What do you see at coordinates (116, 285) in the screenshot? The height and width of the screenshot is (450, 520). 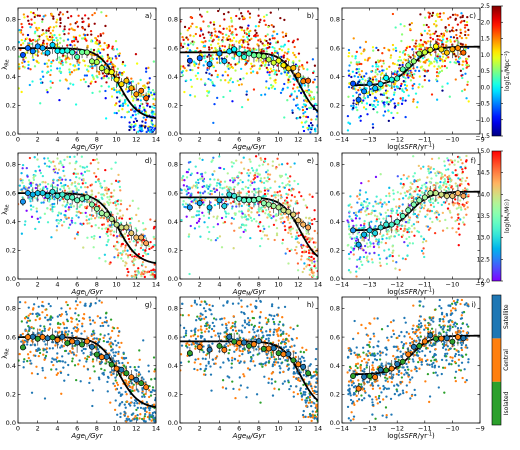 I see `x-tick-label: 10` at bounding box center [116, 285].